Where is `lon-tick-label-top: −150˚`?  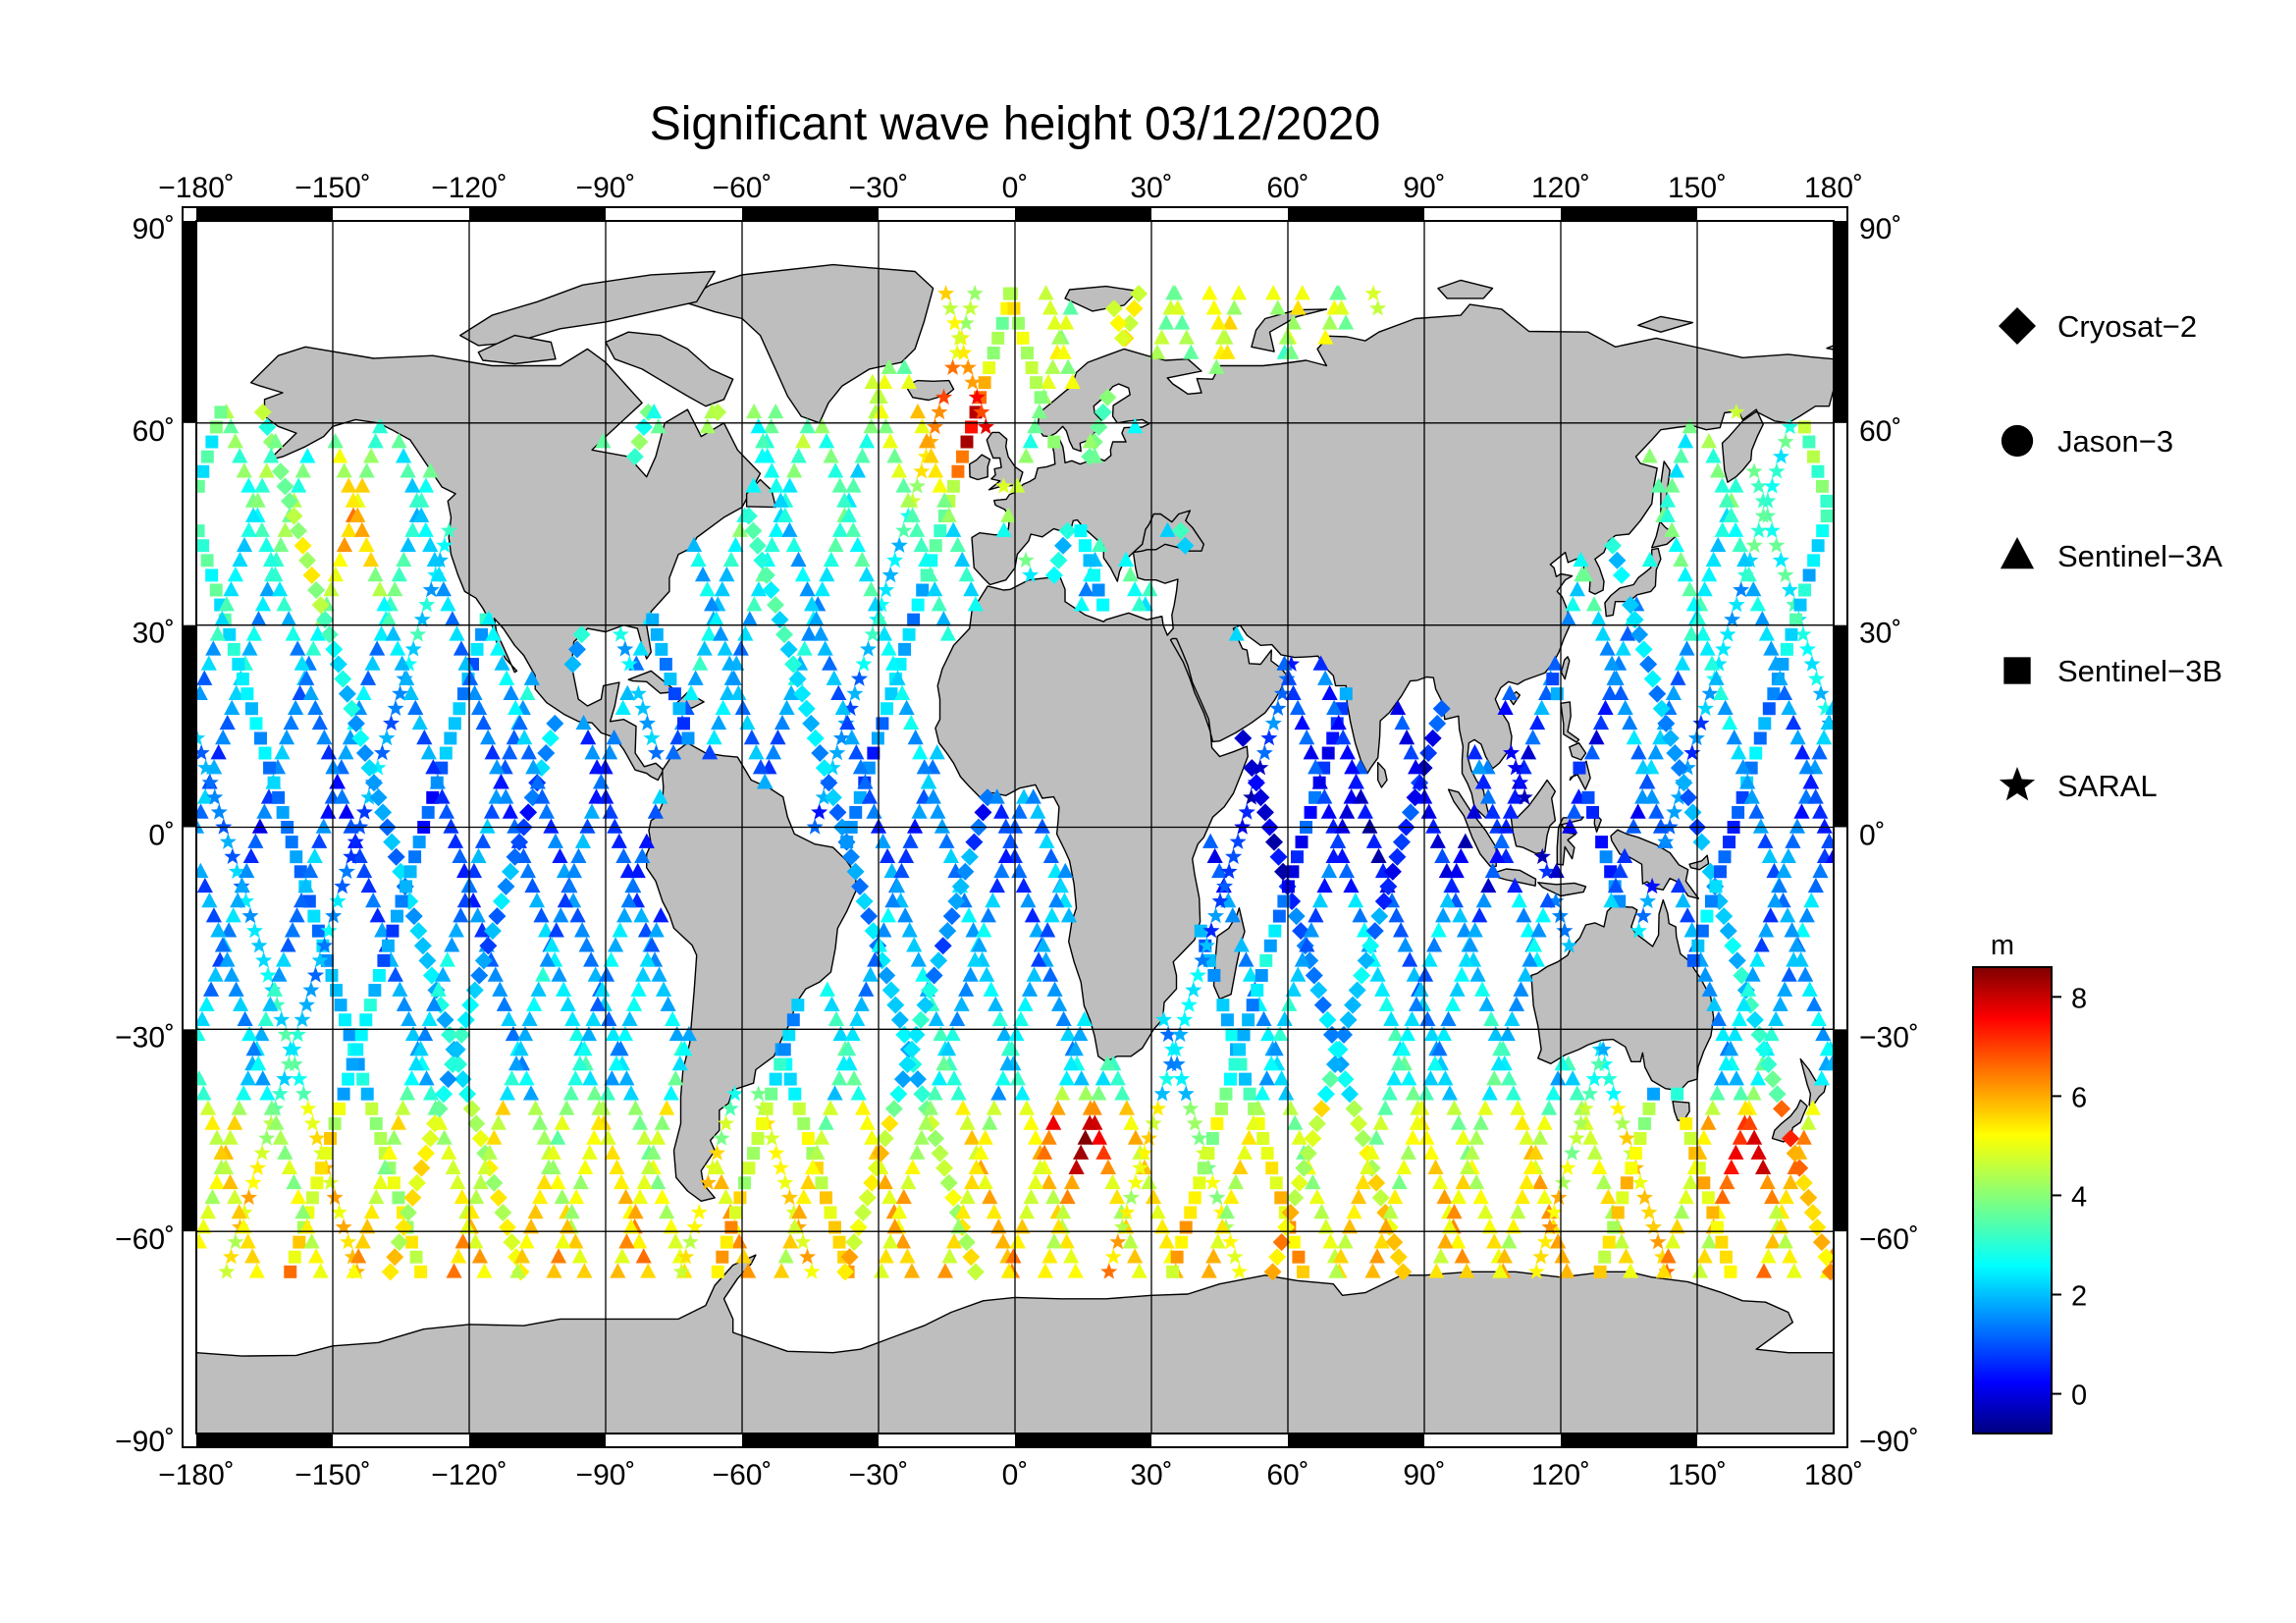 lon-tick-label-top: −150˚ is located at coordinates (332, 188).